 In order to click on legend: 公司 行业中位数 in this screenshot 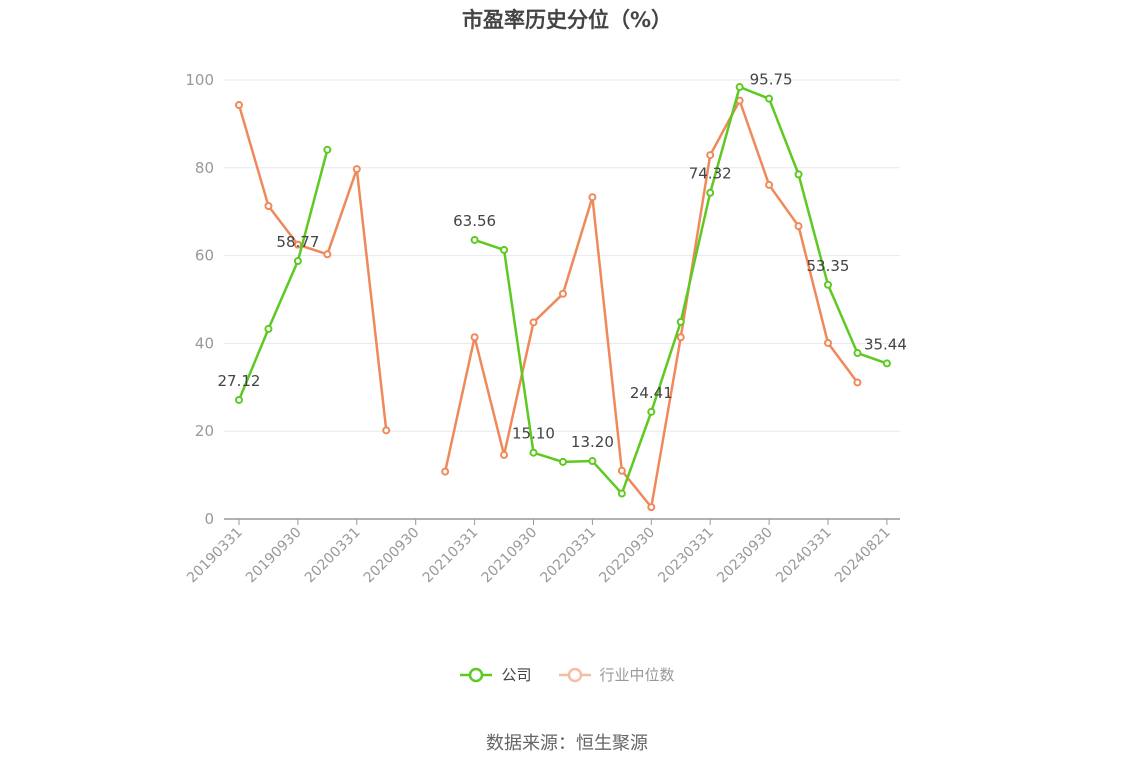, I will do `click(567, 674)`.